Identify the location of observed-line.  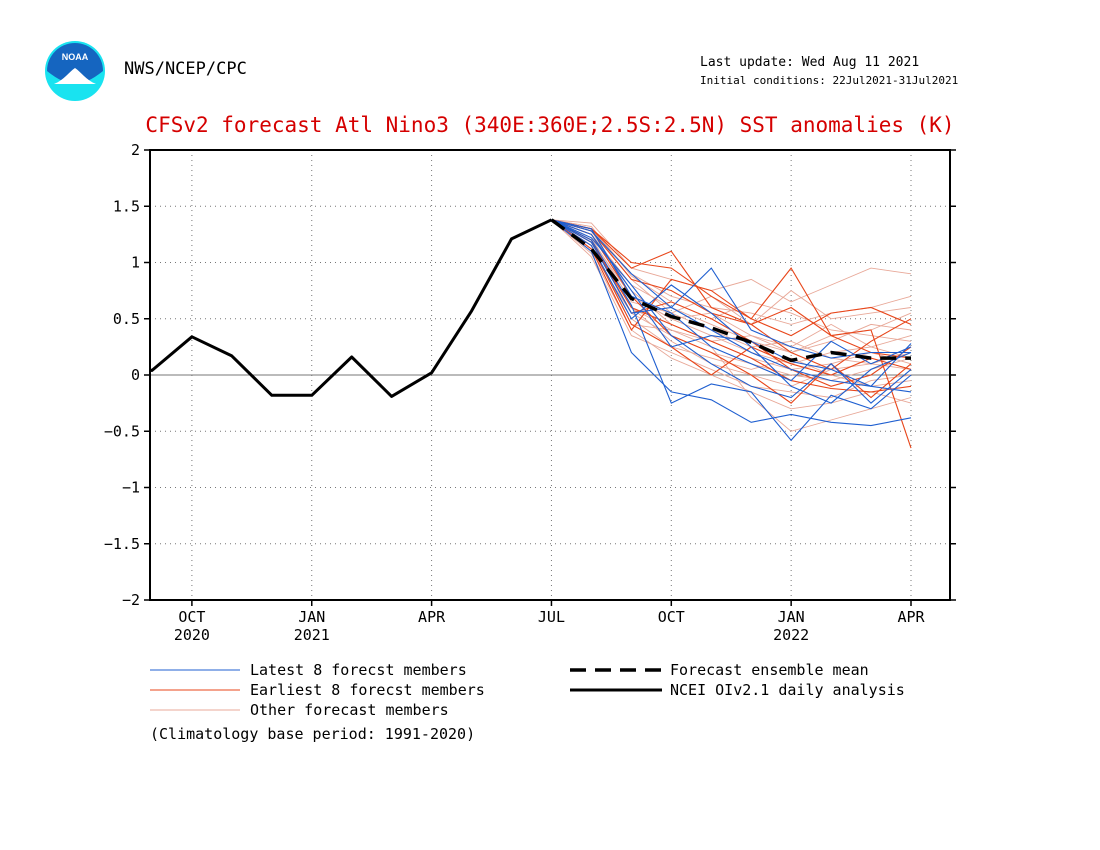
(351, 308).